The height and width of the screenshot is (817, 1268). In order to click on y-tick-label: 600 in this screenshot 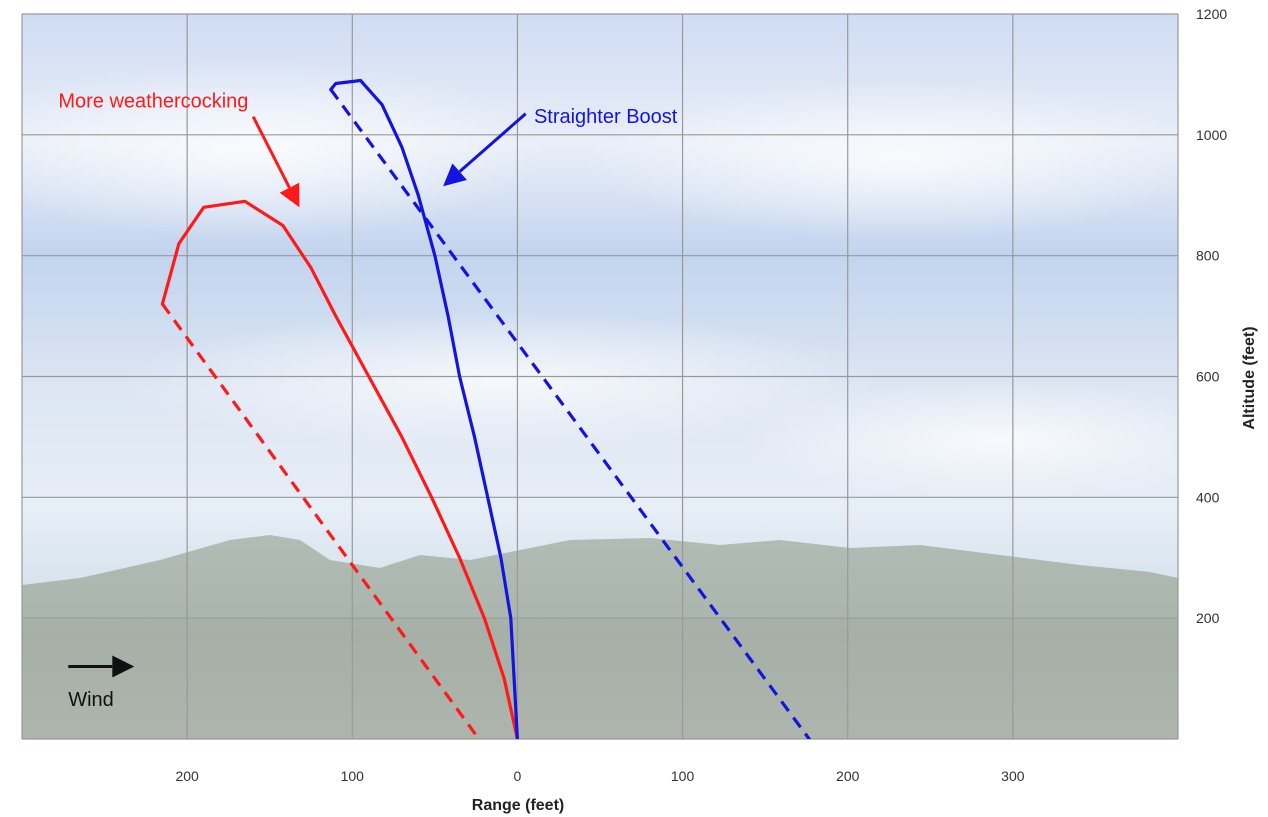, I will do `click(1208, 377)`.